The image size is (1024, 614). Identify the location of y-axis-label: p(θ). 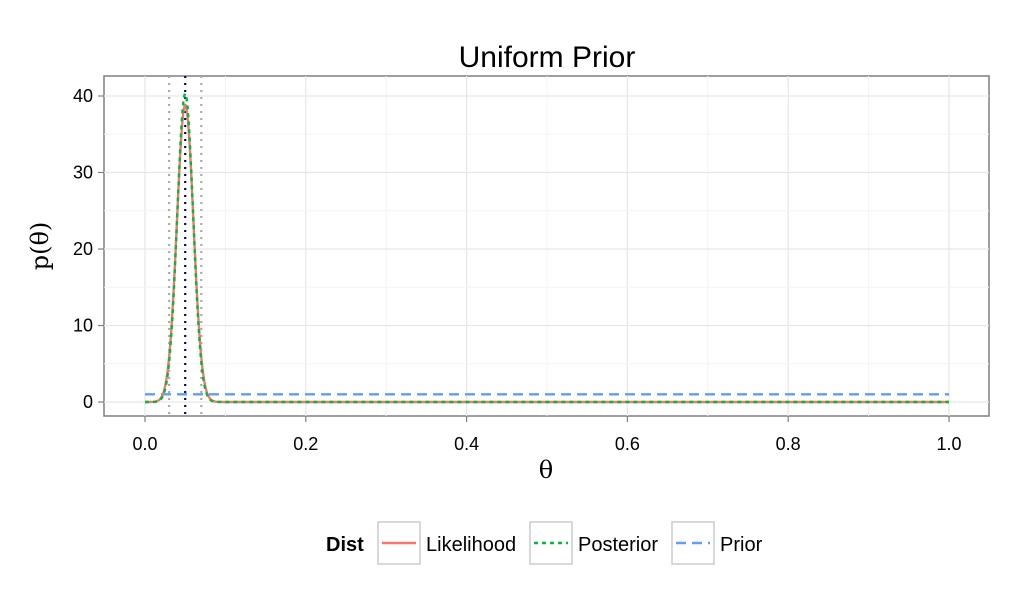
(40, 246).